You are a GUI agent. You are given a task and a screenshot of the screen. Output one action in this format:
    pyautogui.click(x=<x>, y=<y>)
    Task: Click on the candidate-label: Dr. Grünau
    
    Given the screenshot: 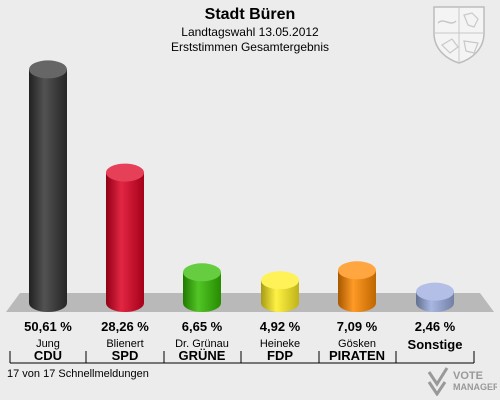 What is the action you would take?
    pyautogui.click(x=202, y=344)
    